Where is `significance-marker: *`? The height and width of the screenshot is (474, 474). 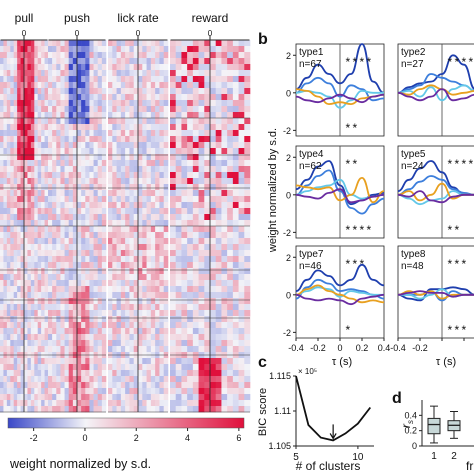
significance-marker: * is located at coordinates (457, 62).